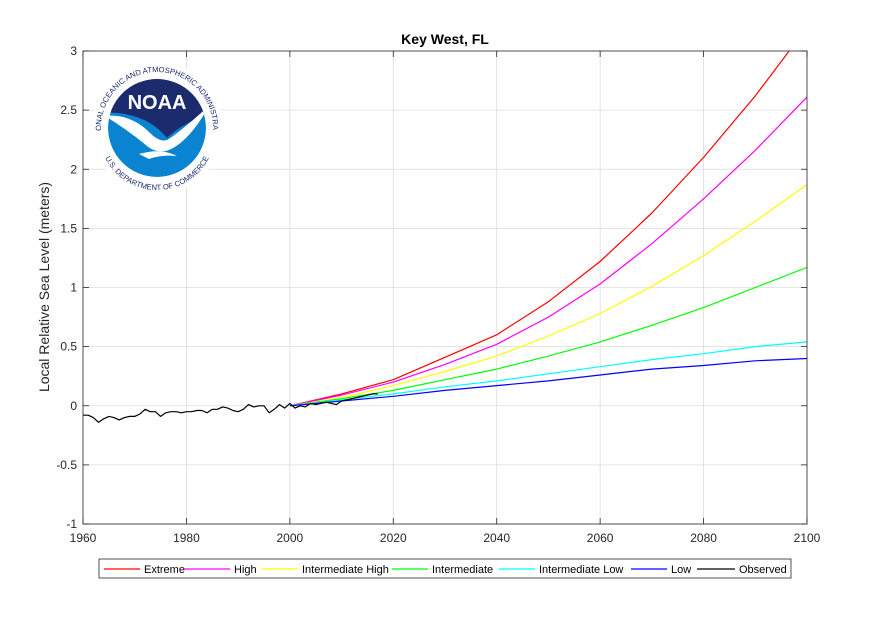 Image resolution: width=869 pixels, height=629 pixels. I want to click on legend-label-observed: Observed, so click(763, 570).